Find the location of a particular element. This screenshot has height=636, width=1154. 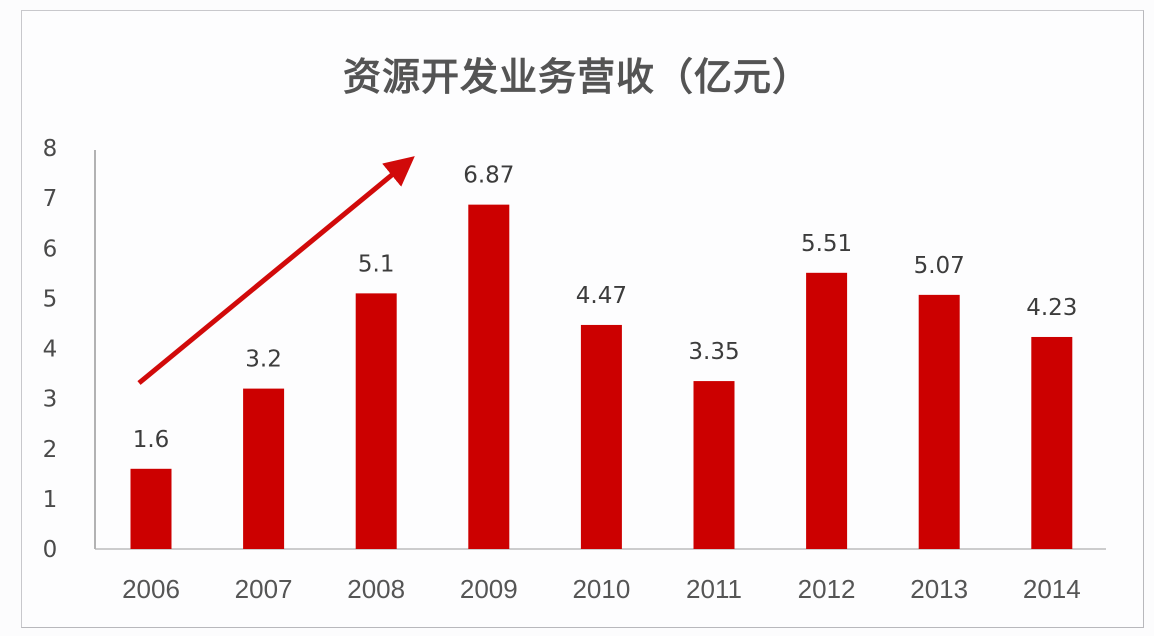

data-label-2010: 4.47 is located at coordinates (601, 296).